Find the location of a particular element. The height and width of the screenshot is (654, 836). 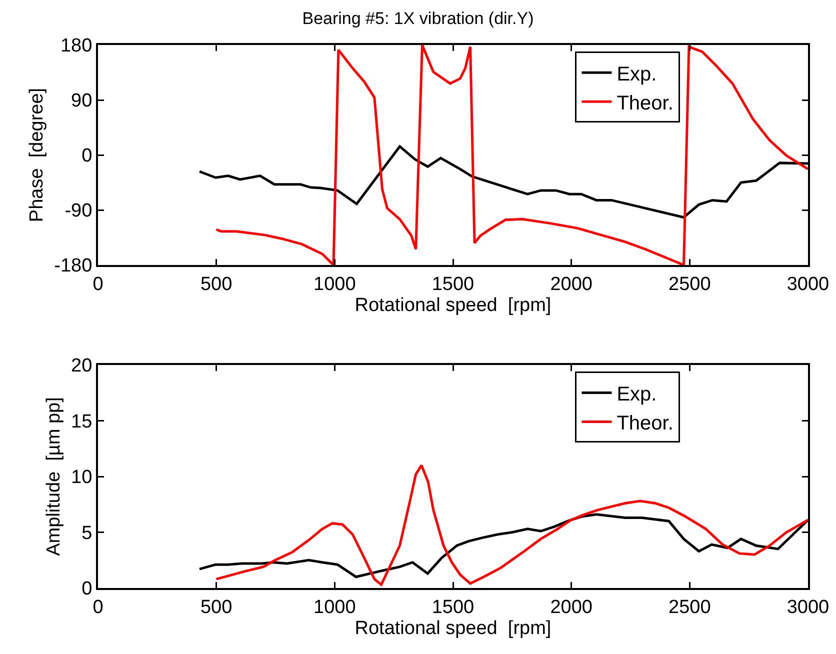

y-tick-label: 180 is located at coordinates (76, 46).